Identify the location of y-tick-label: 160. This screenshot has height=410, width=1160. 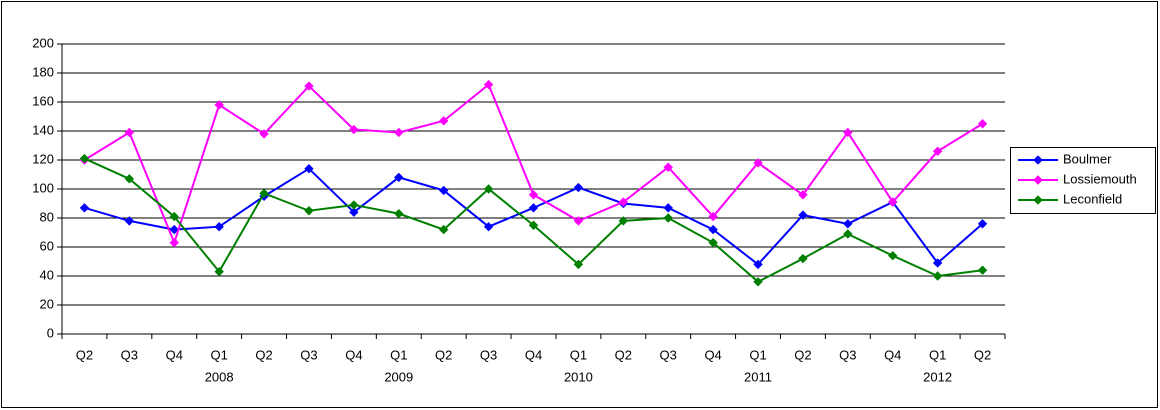
(43, 100).